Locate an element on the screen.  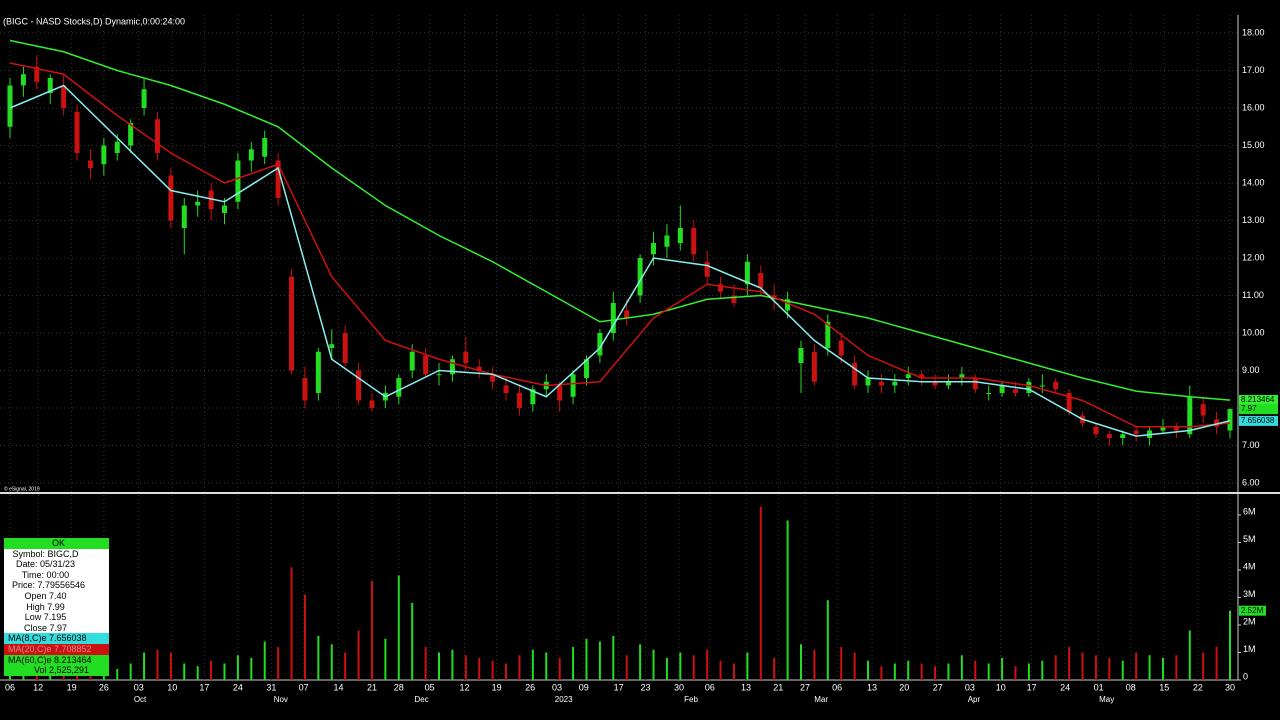
price-flag-label: 7.656038 is located at coordinates (1258, 420).